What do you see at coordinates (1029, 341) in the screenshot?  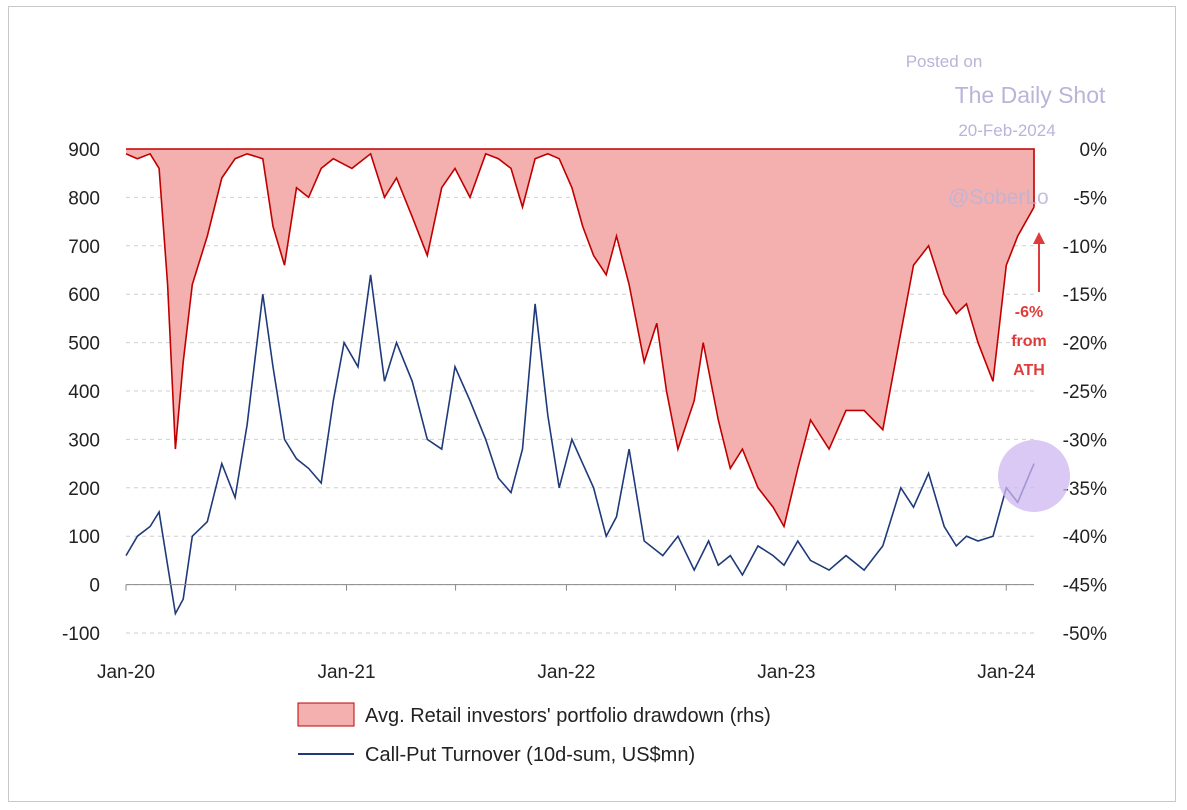 I see `annotation-line2: from` at bounding box center [1029, 341].